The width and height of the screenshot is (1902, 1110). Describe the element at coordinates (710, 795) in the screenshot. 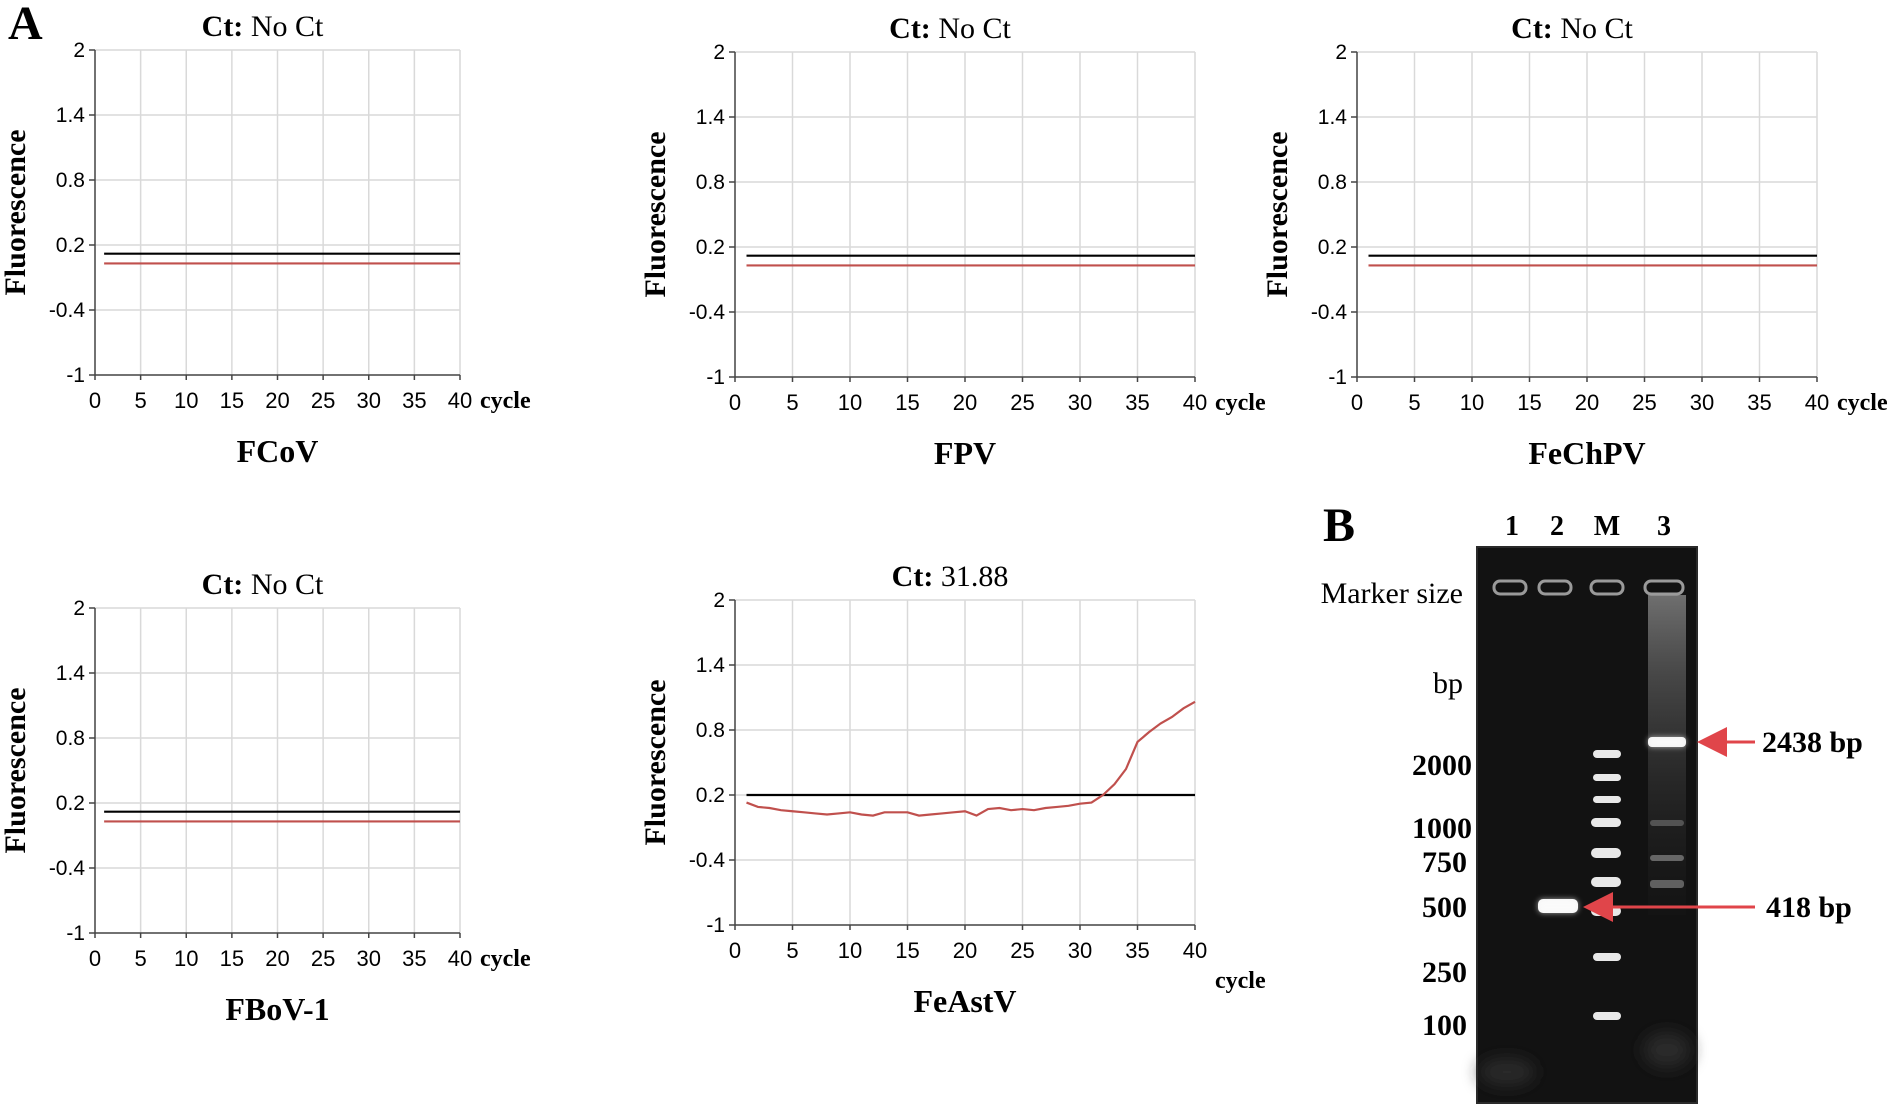

I see `chart-4-ytick-label: 0.2` at that location.